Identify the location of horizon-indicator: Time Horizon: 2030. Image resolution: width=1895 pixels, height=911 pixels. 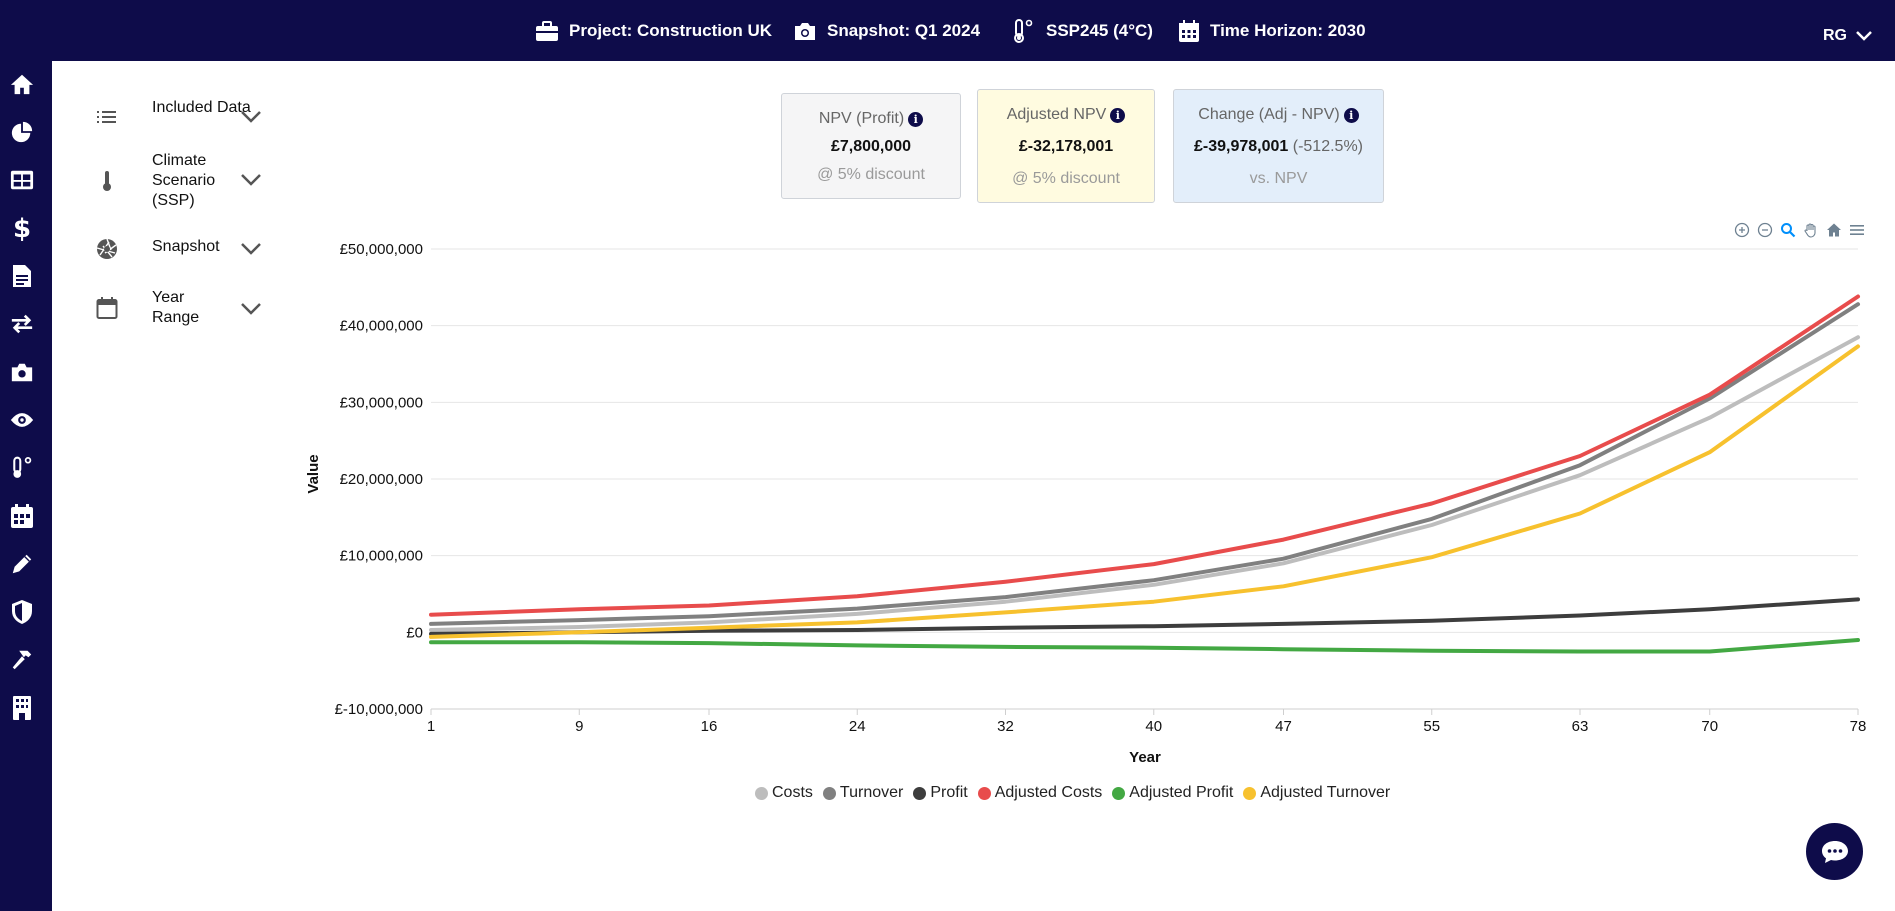
(1272, 30).